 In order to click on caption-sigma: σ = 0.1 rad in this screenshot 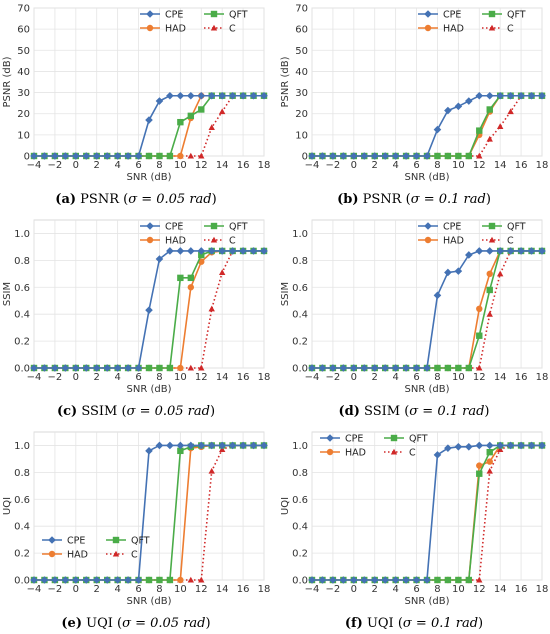, I will do `click(447, 411)`.